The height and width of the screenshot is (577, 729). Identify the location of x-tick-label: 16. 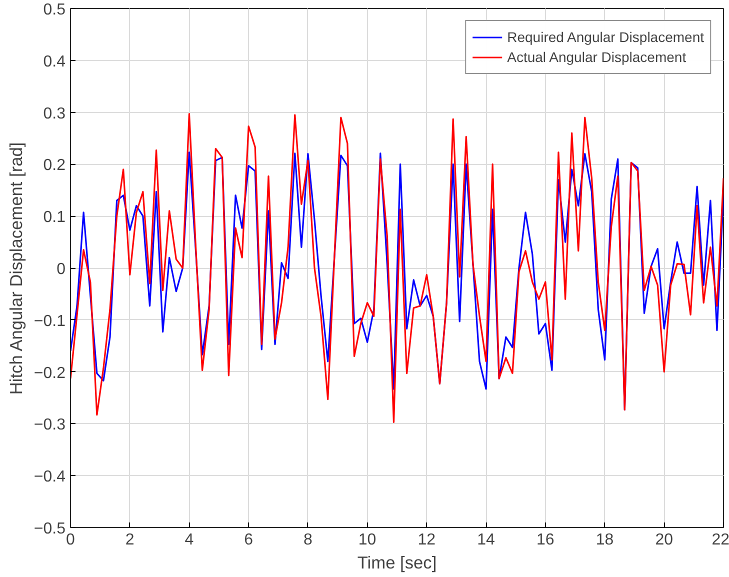
(545, 540).